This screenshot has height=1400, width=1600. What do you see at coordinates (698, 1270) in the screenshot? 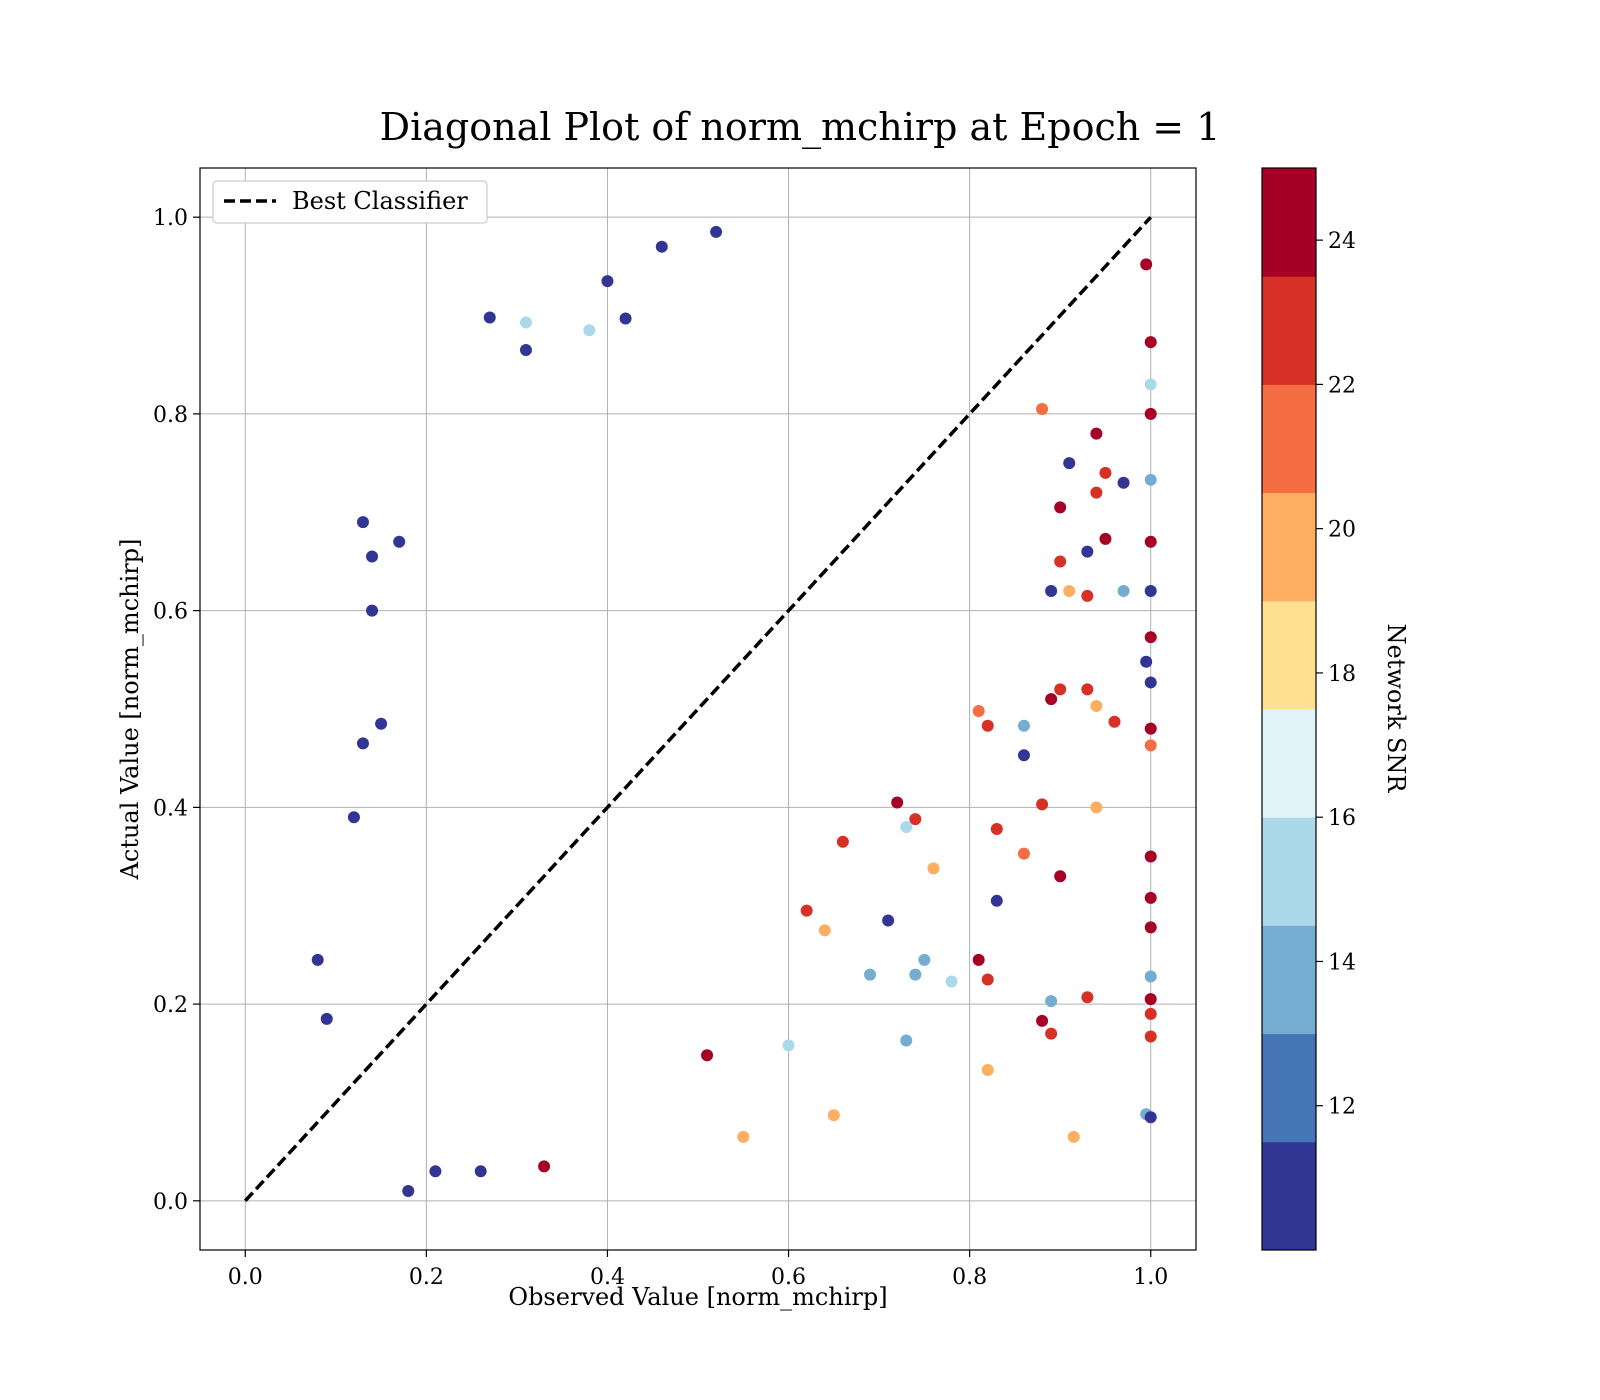
I see `x-axis-ticks: 0.0 0.2 0.4 0.6 0.8 1.0` at bounding box center [698, 1270].